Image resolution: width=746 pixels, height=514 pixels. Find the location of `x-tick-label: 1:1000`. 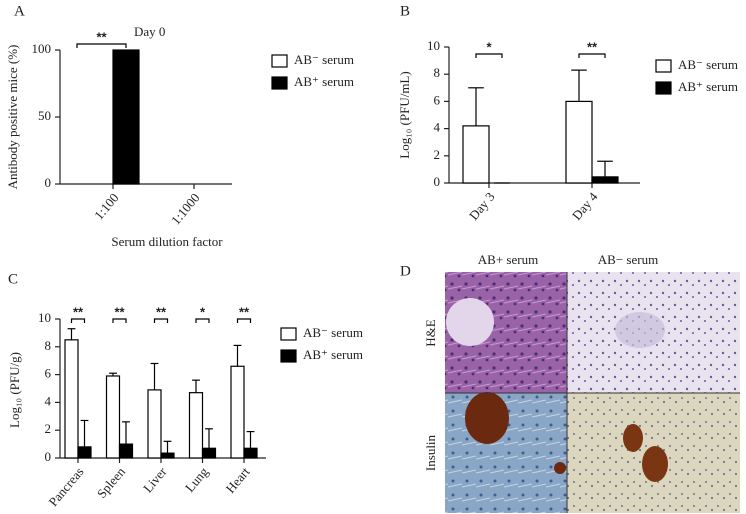

x-tick-label: 1:1000 is located at coordinates (185, 208).